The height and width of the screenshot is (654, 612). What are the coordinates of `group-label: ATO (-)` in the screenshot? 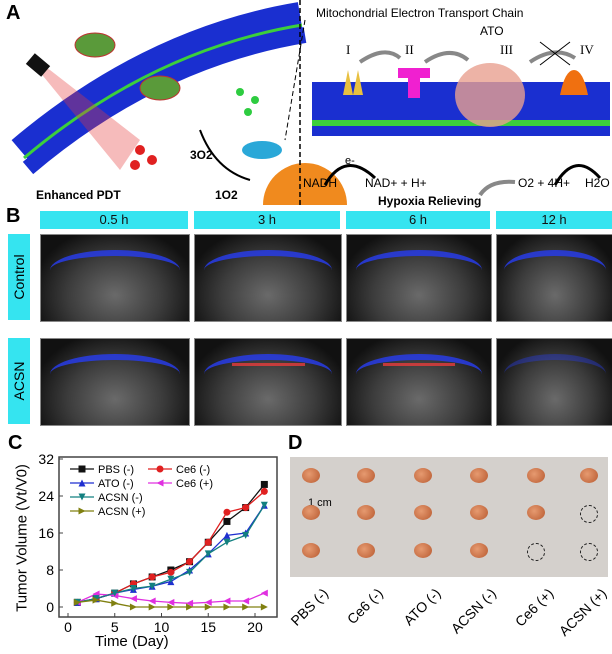 It's located at (421, 607).